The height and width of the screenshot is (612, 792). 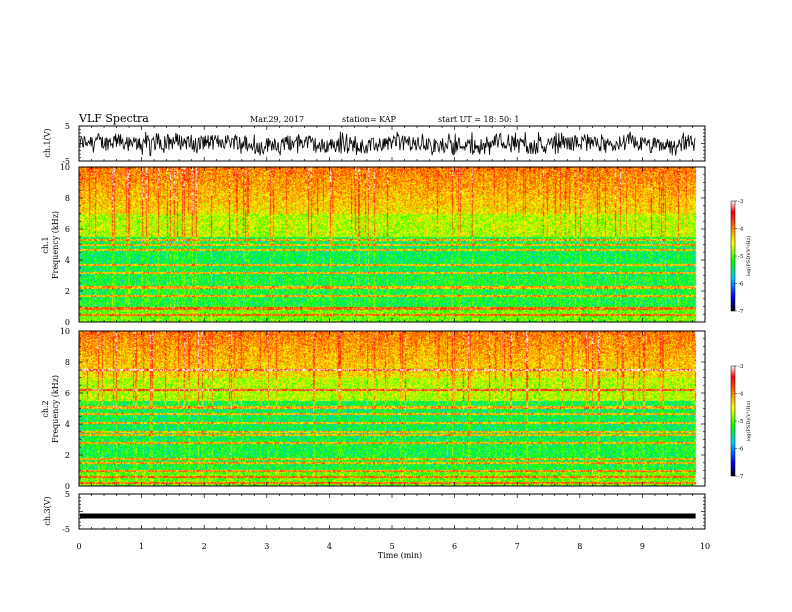 I want to click on x-tick-label: 3, so click(x=266, y=546).